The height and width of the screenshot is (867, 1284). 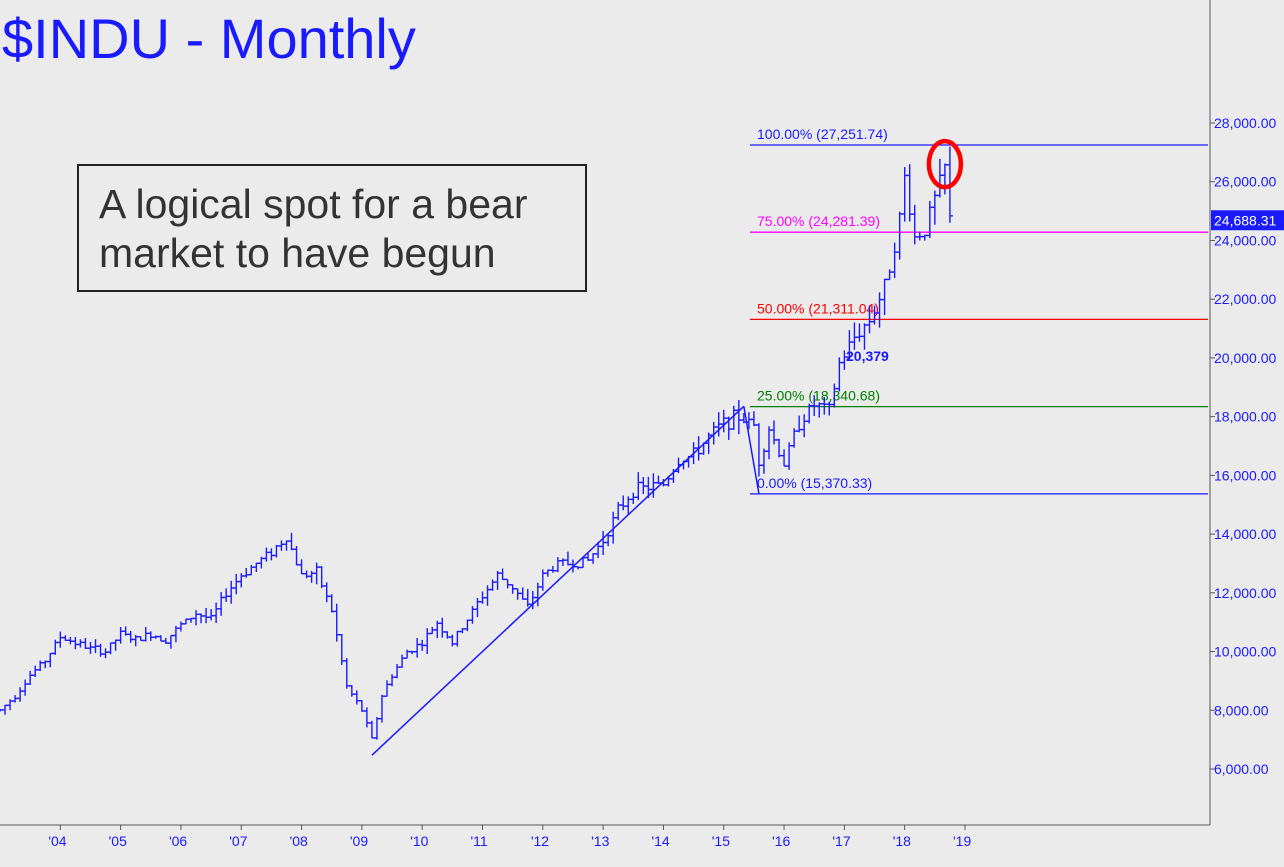 I want to click on x-tick-label: '16, so click(x=781, y=841).